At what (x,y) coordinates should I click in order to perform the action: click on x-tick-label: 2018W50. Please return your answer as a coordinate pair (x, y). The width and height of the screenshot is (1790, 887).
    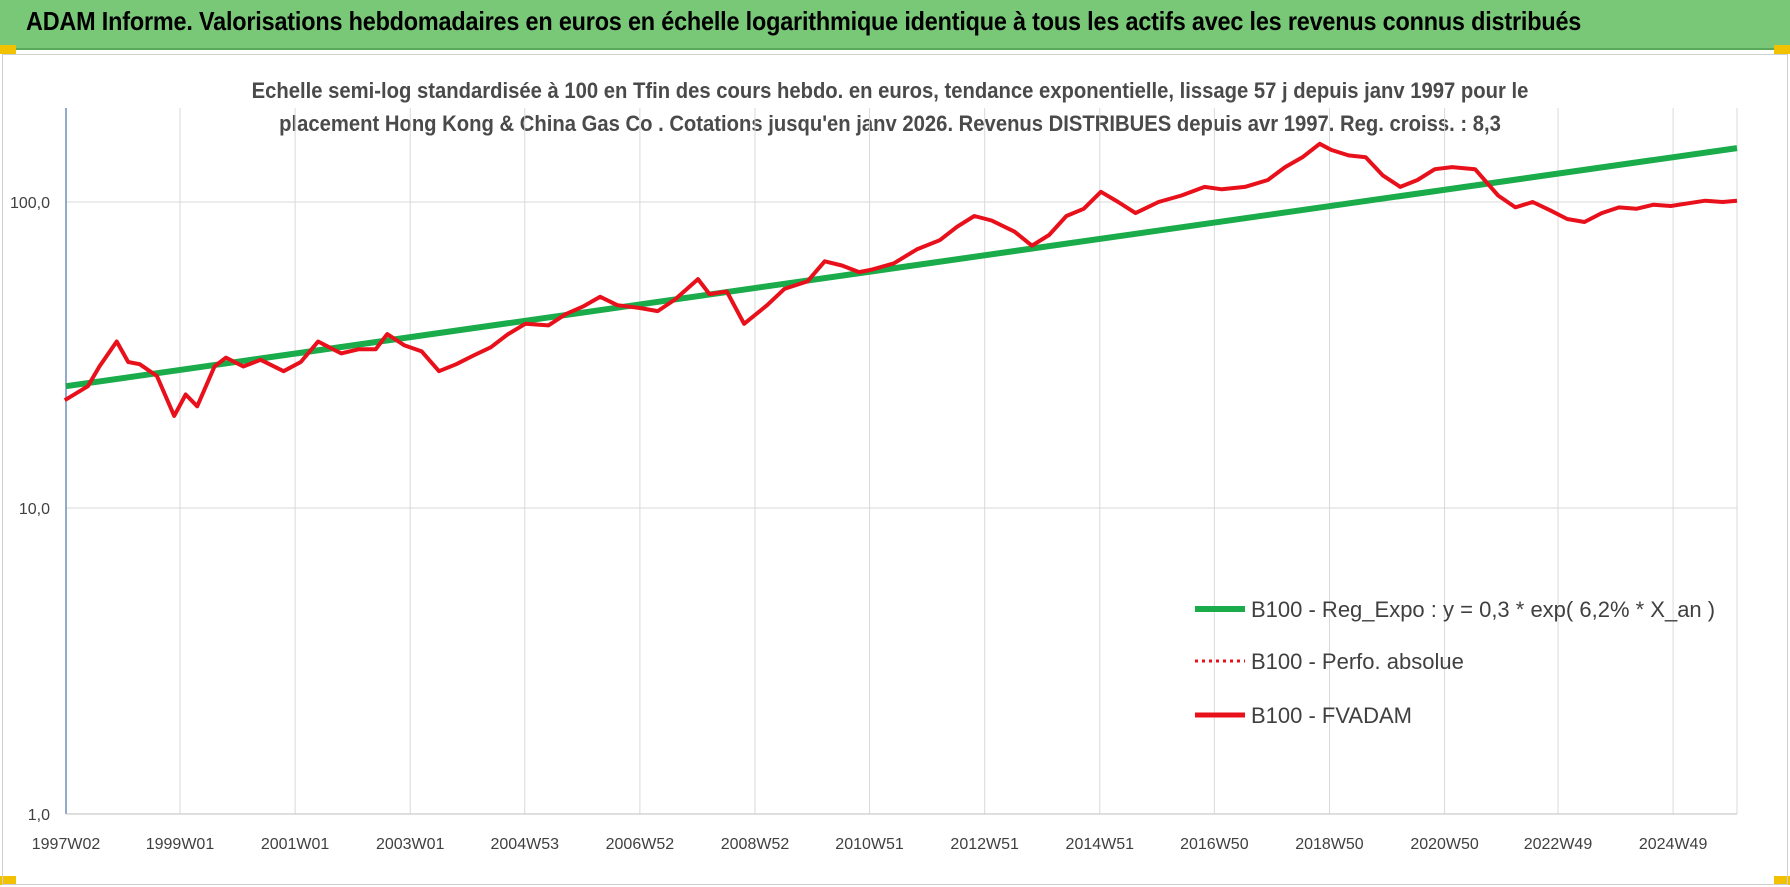
    Looking at the image, I should click on (1329, 844).